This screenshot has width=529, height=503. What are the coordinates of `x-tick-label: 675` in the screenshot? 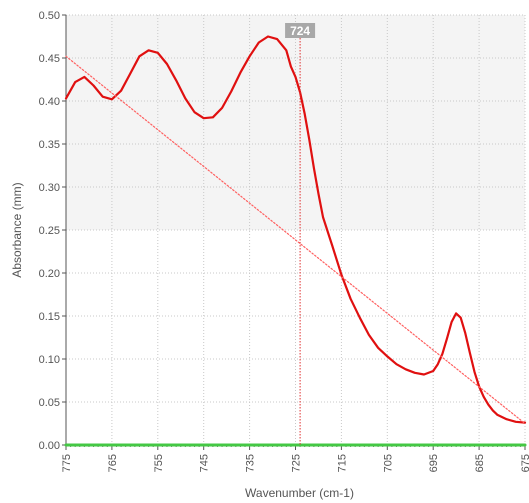 It's located at (524, 463).